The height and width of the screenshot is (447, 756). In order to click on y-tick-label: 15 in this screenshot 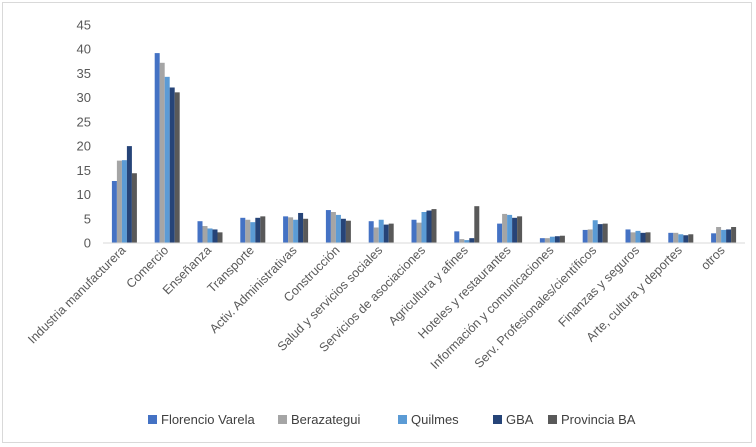, I will do `click(84, 170)`.